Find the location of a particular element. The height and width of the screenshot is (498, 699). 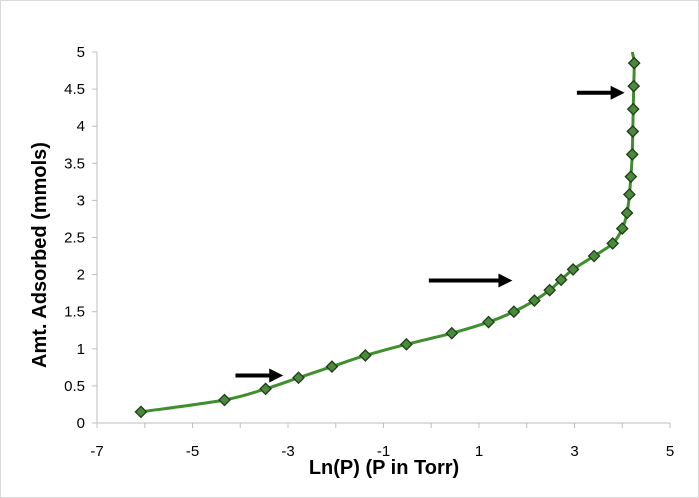

y-tick-label: 1.5 is located at coordinates (74, 312).